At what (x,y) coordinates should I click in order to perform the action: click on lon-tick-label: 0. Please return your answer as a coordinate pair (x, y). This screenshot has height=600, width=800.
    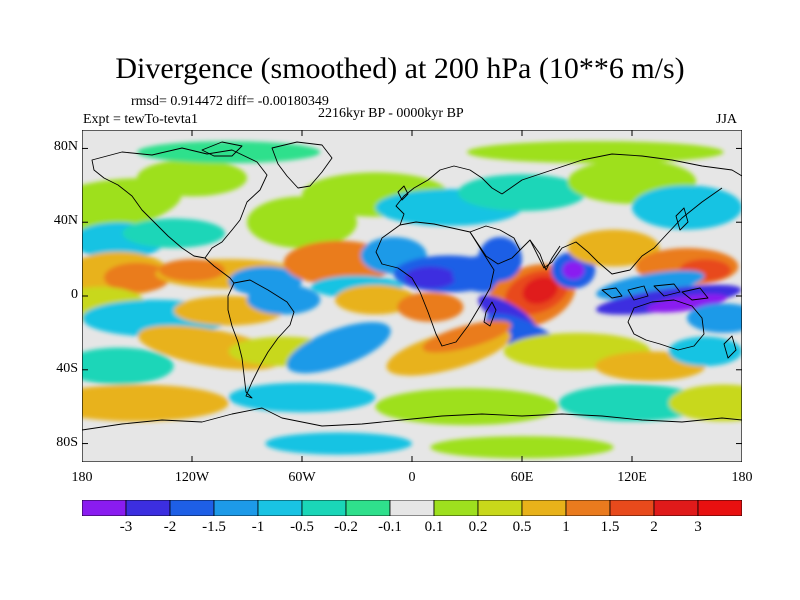
    Looking at the image, I should click on (412, 477).